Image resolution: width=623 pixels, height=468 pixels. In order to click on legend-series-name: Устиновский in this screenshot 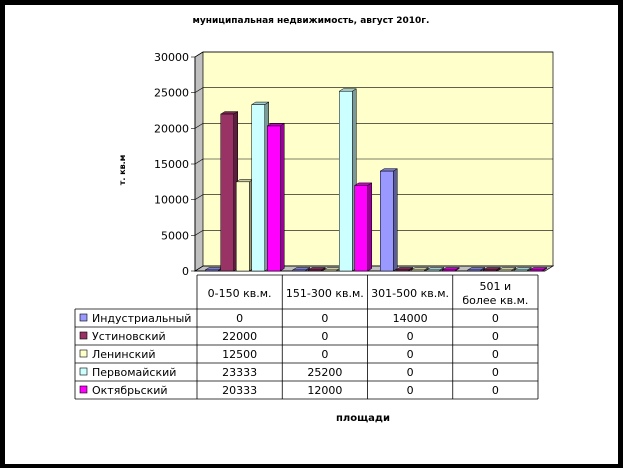, I will do `click(129, 336)`.